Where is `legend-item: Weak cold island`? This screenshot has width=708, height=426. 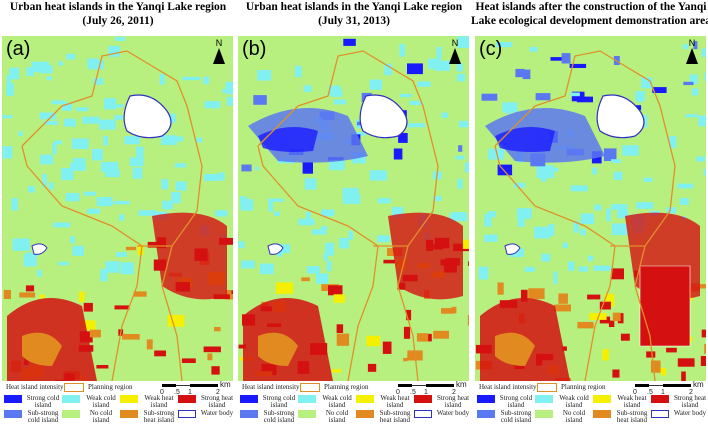
legend-item: Weak cold island is located at coordinates (91, 402).